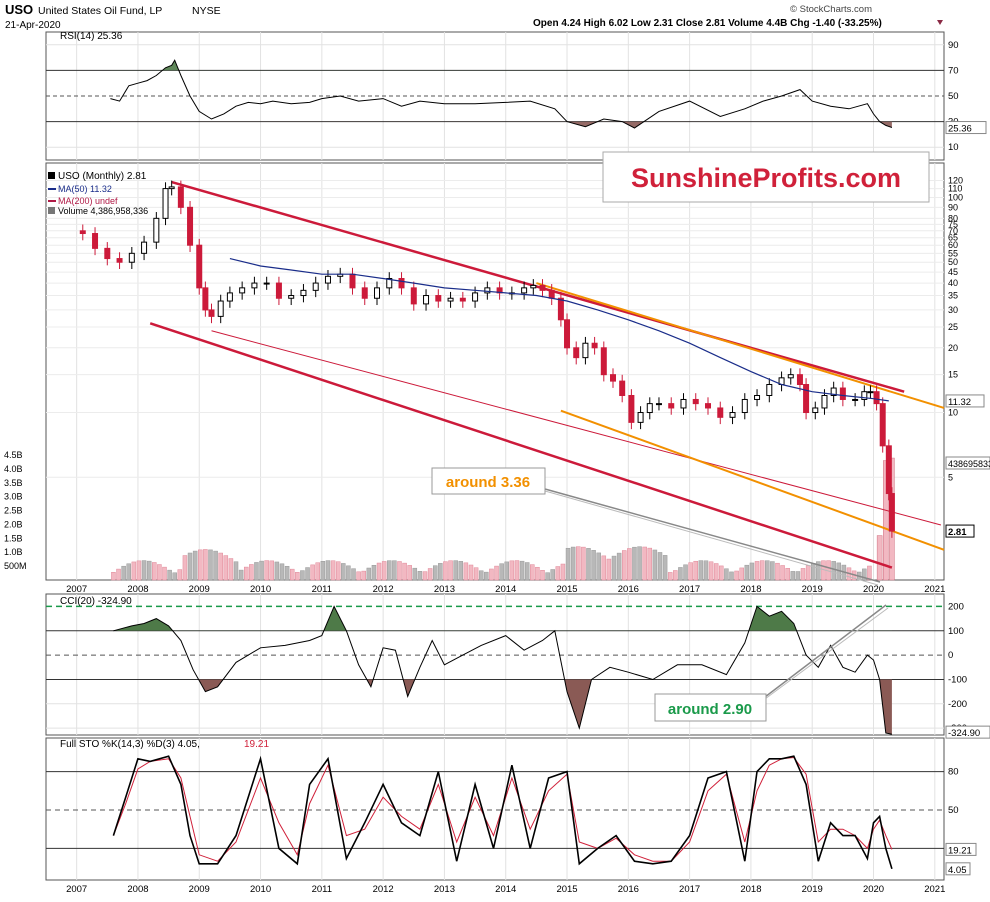 The image size is (990, 902). What do you see at coordinates (957, 679) in the screenshot?
I see `cci-tick-label: -100` at bounding box center [957, 679].